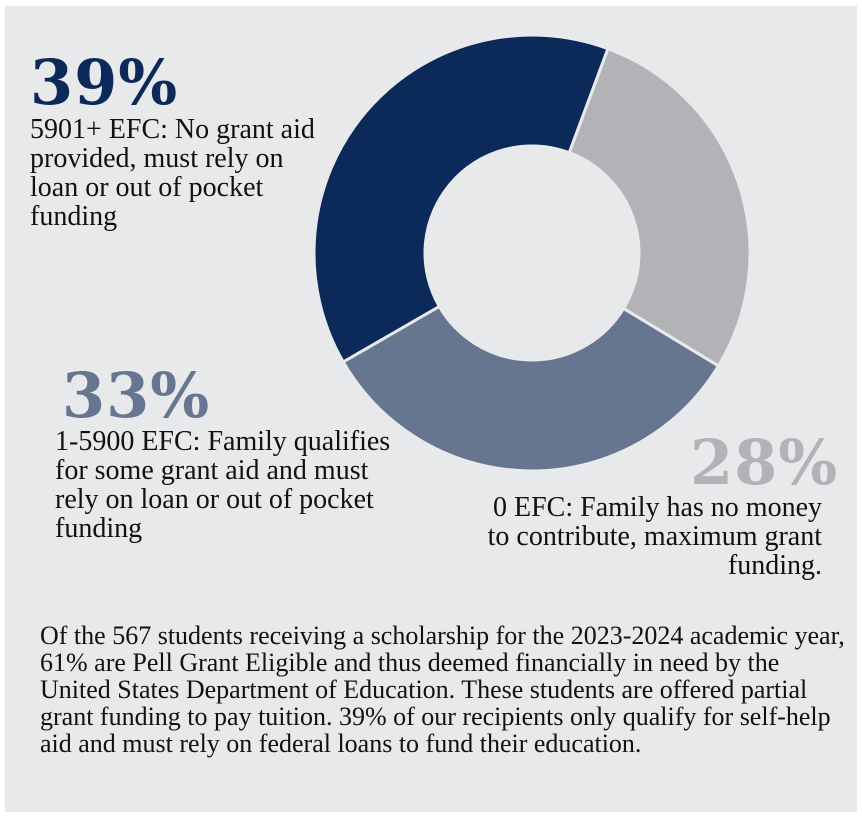 The height and width of the screenshot is (819, 862). I want to click on data-label-percent-1-5900: 33%, so click(136, 396).